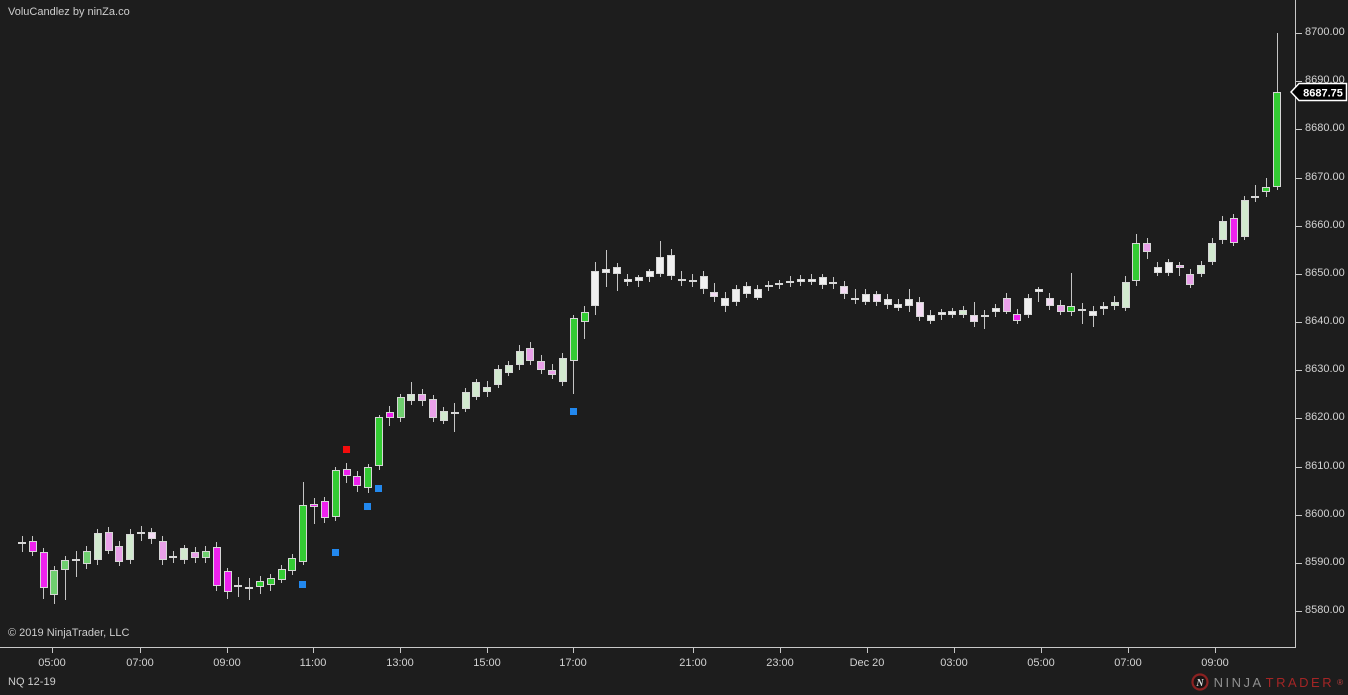 Image resolution: width=1348 pixels, height=695 pixels. What do you see at coordinates (1340, 682) in the screenshot?
I see `registered-trademark-symbol: ®` at bounding box center [1340, 682].